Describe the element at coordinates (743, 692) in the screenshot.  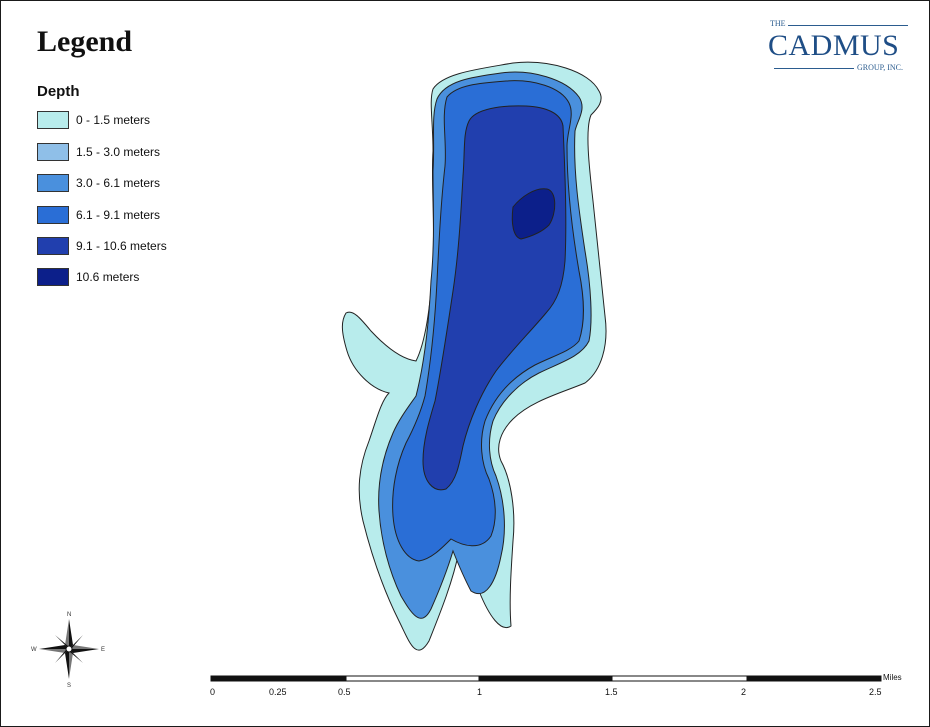
I see `scale-tick-label: 2` at that location.